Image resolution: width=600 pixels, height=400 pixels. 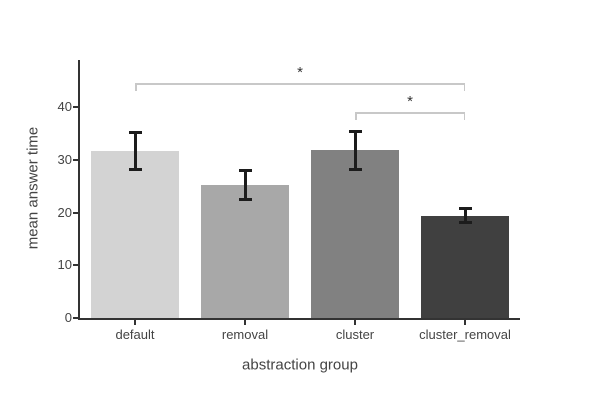 I want to click on error-bar-bottom-cap-removal, so click(x=245, y=200).